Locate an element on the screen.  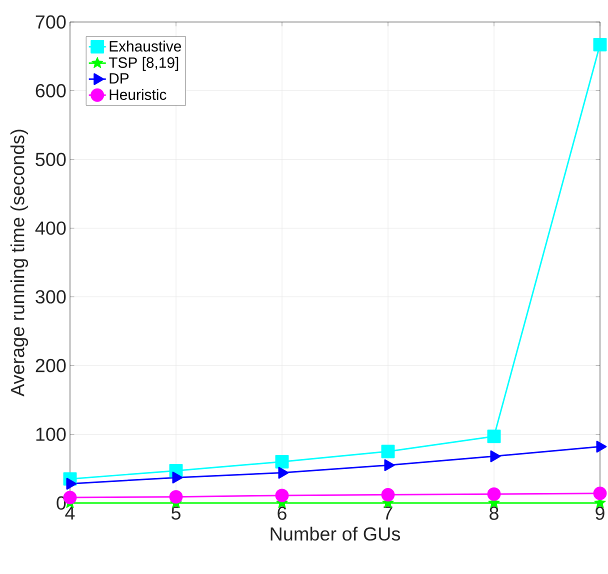
x-tick-label: 4 is located at coordinates (70, 513).